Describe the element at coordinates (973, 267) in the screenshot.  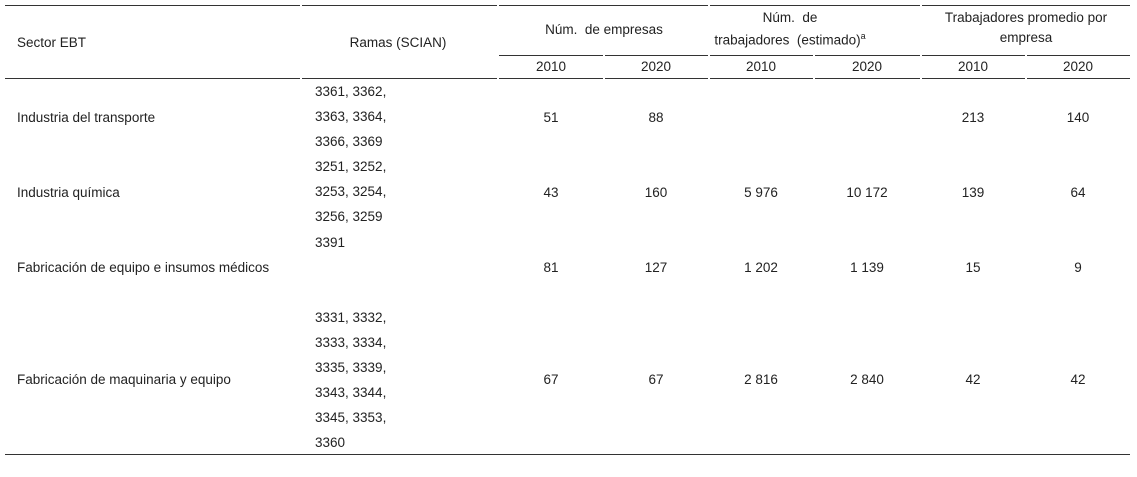
I see `value-cell: 15` at that location.